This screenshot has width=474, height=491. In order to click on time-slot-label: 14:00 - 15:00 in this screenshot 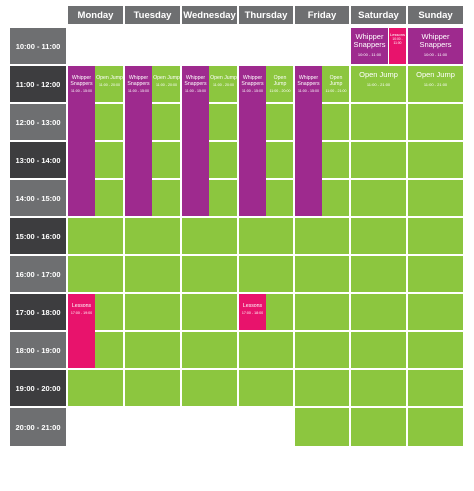, I will do `click(38, 198)`.